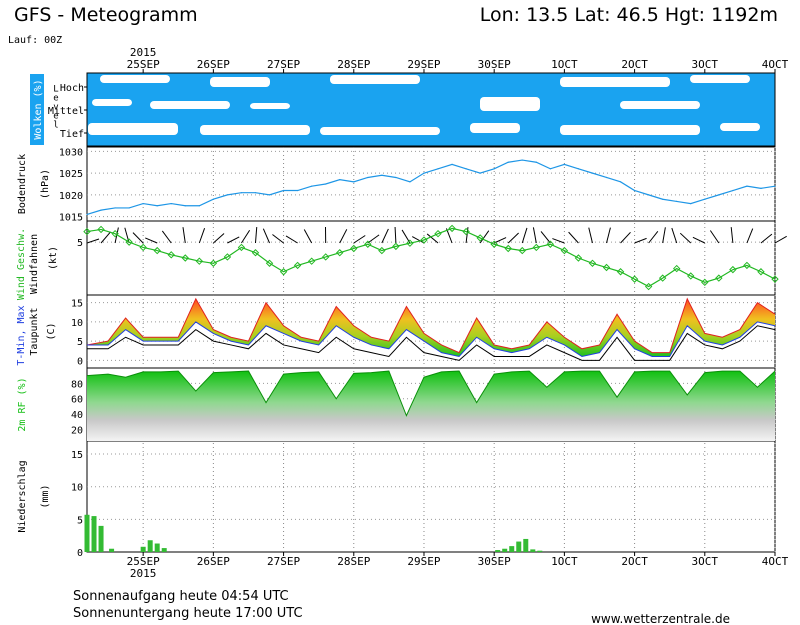  Describe the element at coordinates (431, 393) in the screenshot. I see `rh-line` at that location.